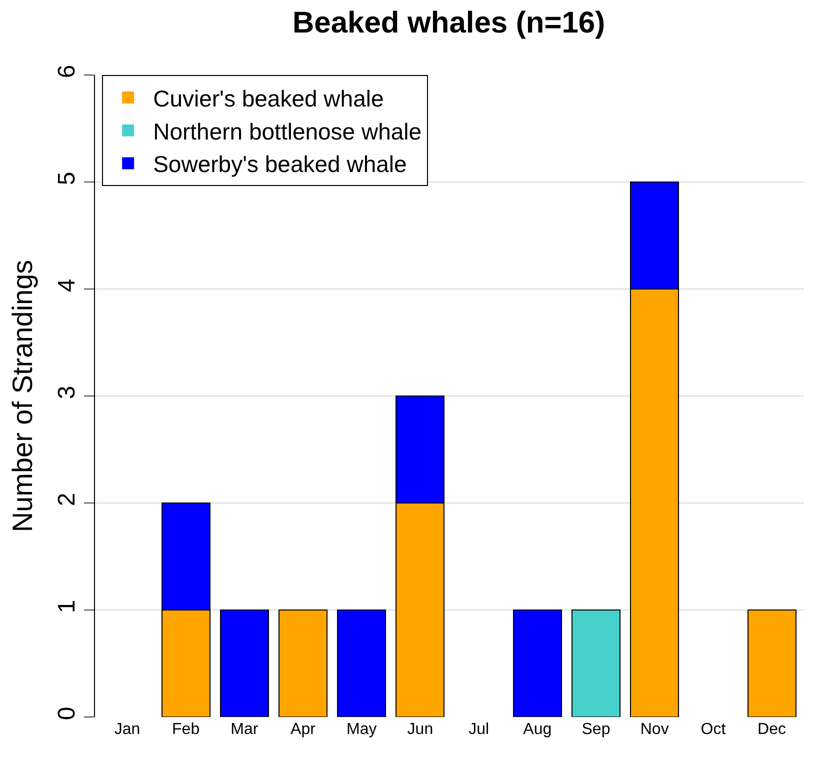 The width and height of the screenshot is (816, 767). What do you see at coordinates (66, 179) in the screenshot?
I see `y-tick-label: 5` at bounding box center [66, 179].